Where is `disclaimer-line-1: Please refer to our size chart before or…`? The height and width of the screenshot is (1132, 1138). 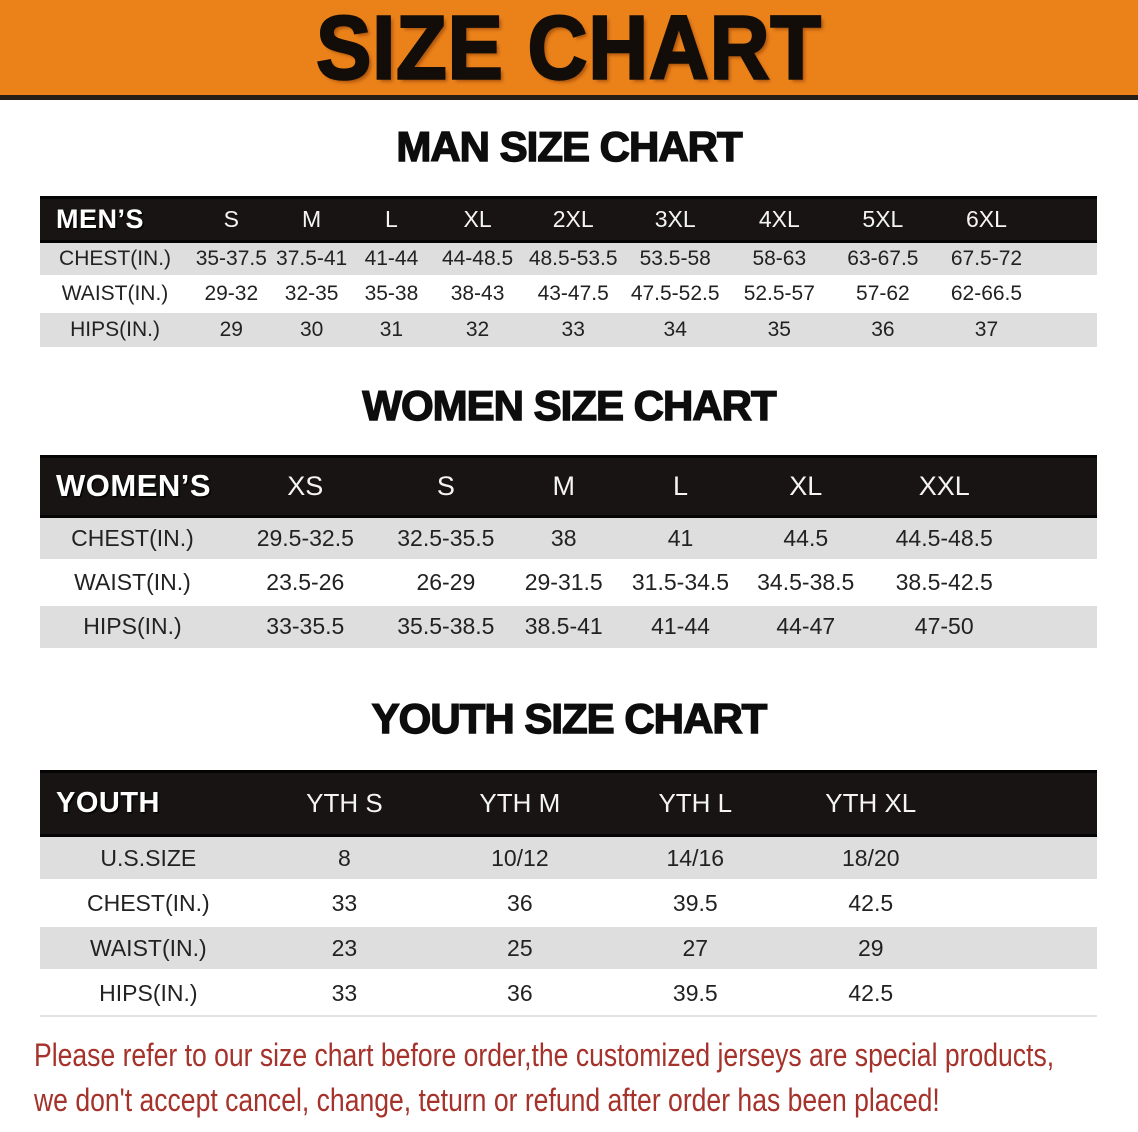 disclaimer-line-1: Please refer to our size chart before or… is located at coordinates (544, 1054).